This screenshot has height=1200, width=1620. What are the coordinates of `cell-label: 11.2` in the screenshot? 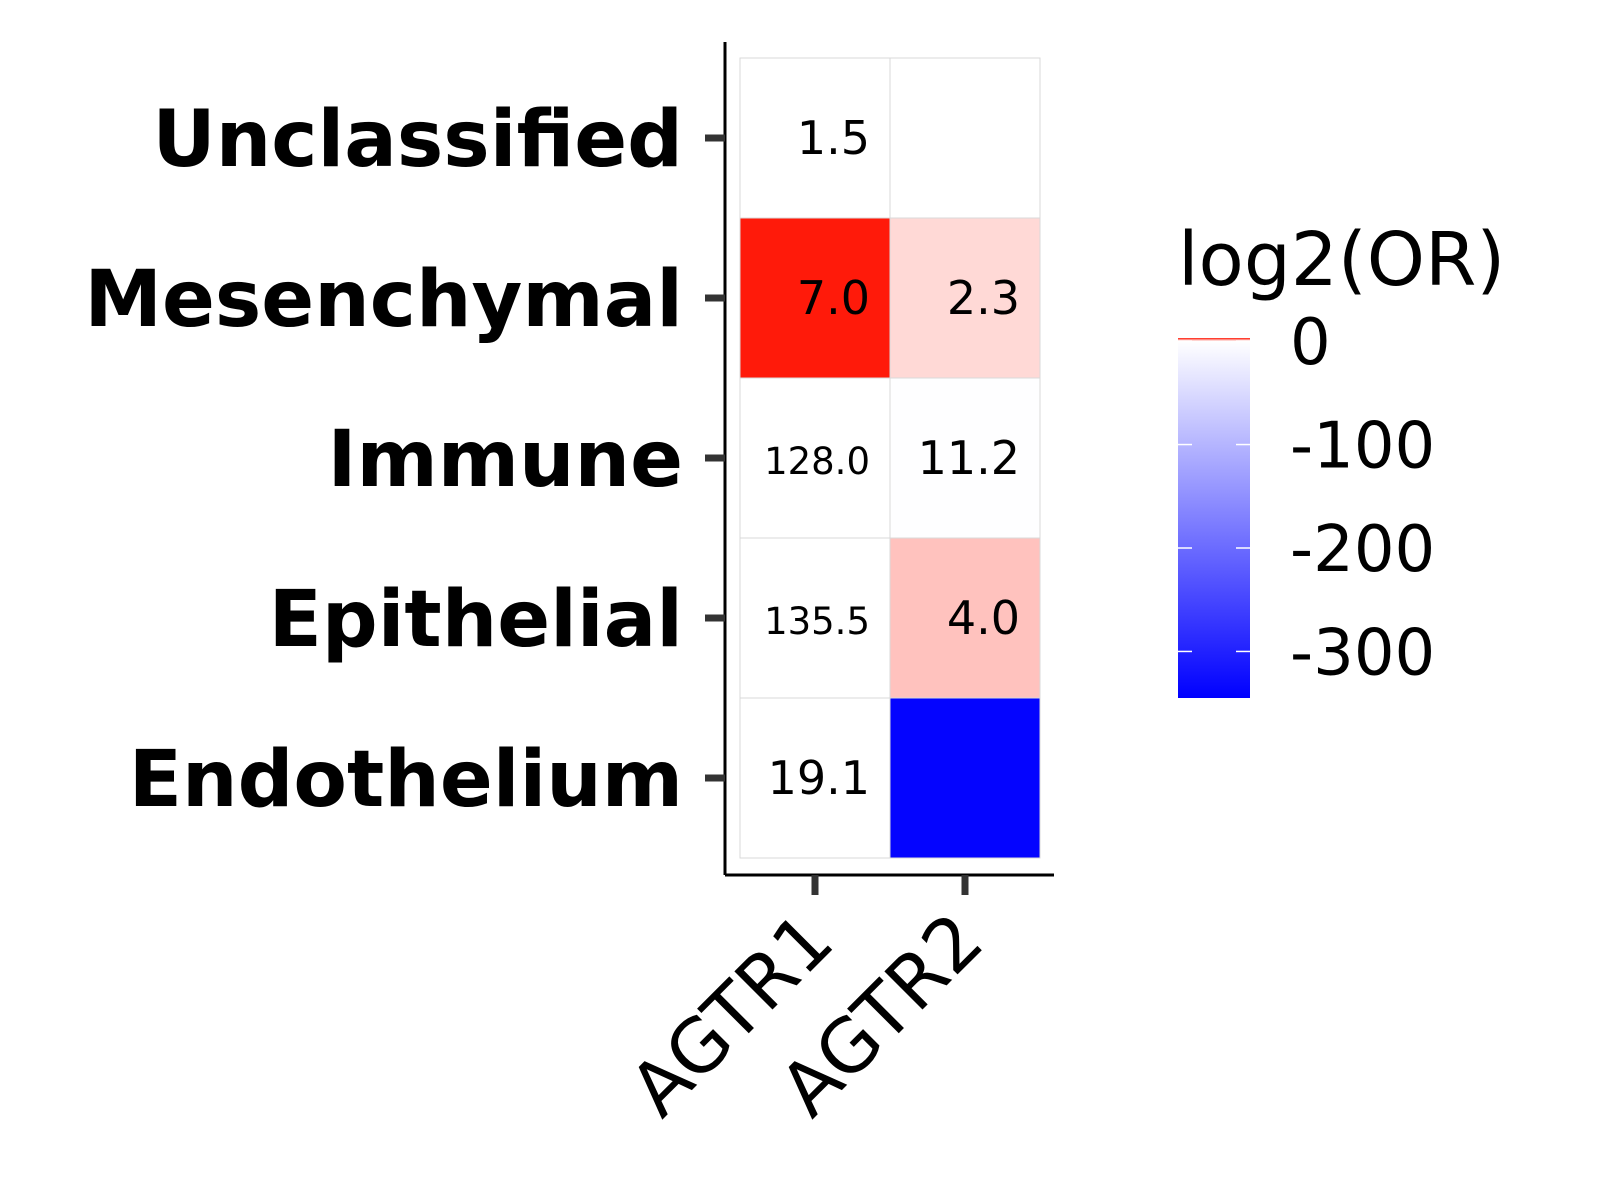 It's located at (969, 458).